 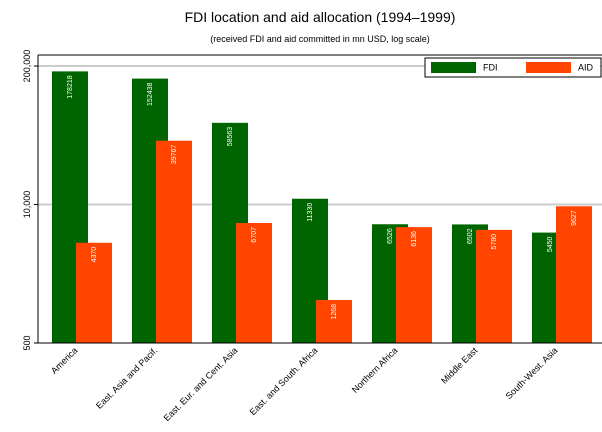 What do you see at coordinates (490, 67) in the screenshot?
I see `legend-label: FDI` at bounding box center [490, 67].